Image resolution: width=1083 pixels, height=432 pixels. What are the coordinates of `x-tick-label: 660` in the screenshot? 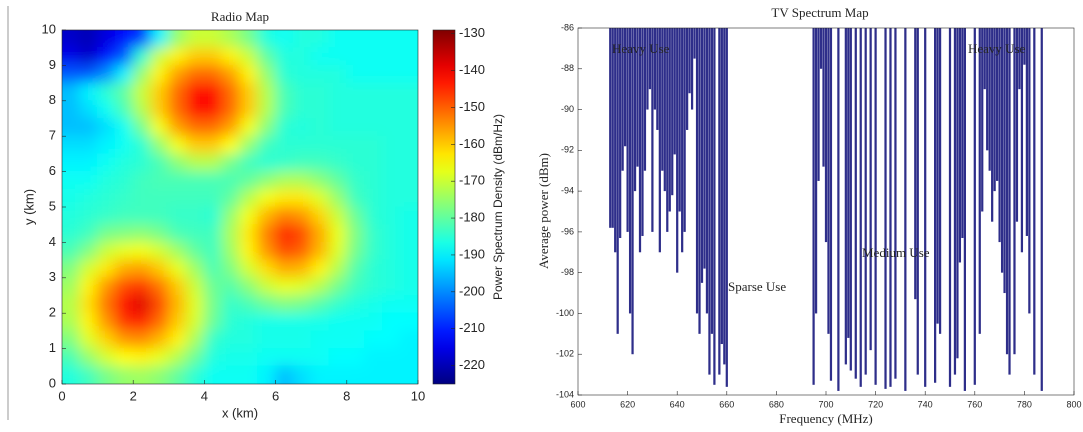 It's located at (726, 404).